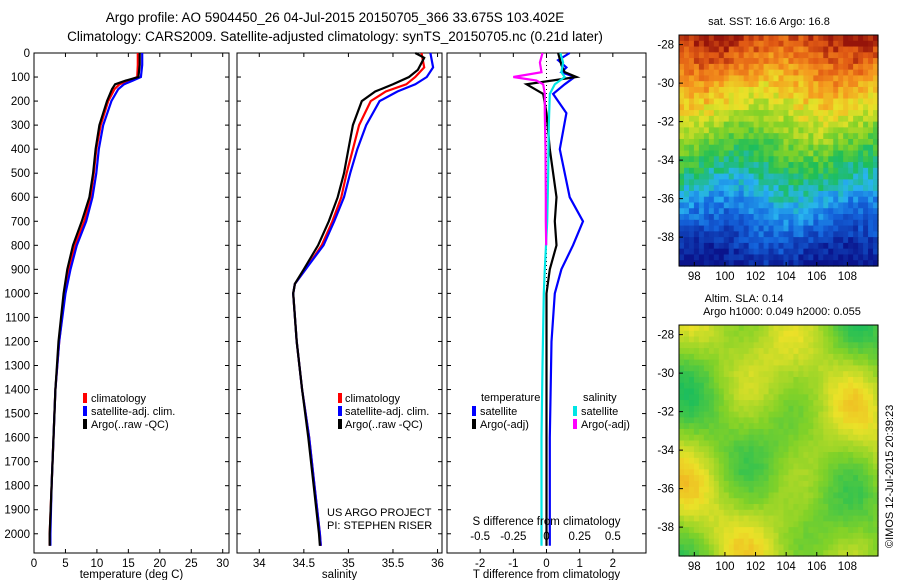  What do you see at coordinates (769, 22) in the screenshot?
I see `map-title-sst: sat. SST: 16.6 Argo: 16.8` at bounding box center [769, 22].